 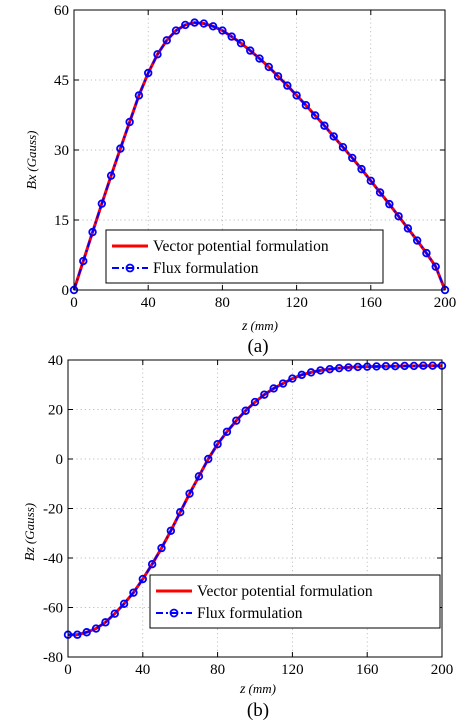 I want to click on chart-b-ytick-label: -20, so click(x=53, y=510).